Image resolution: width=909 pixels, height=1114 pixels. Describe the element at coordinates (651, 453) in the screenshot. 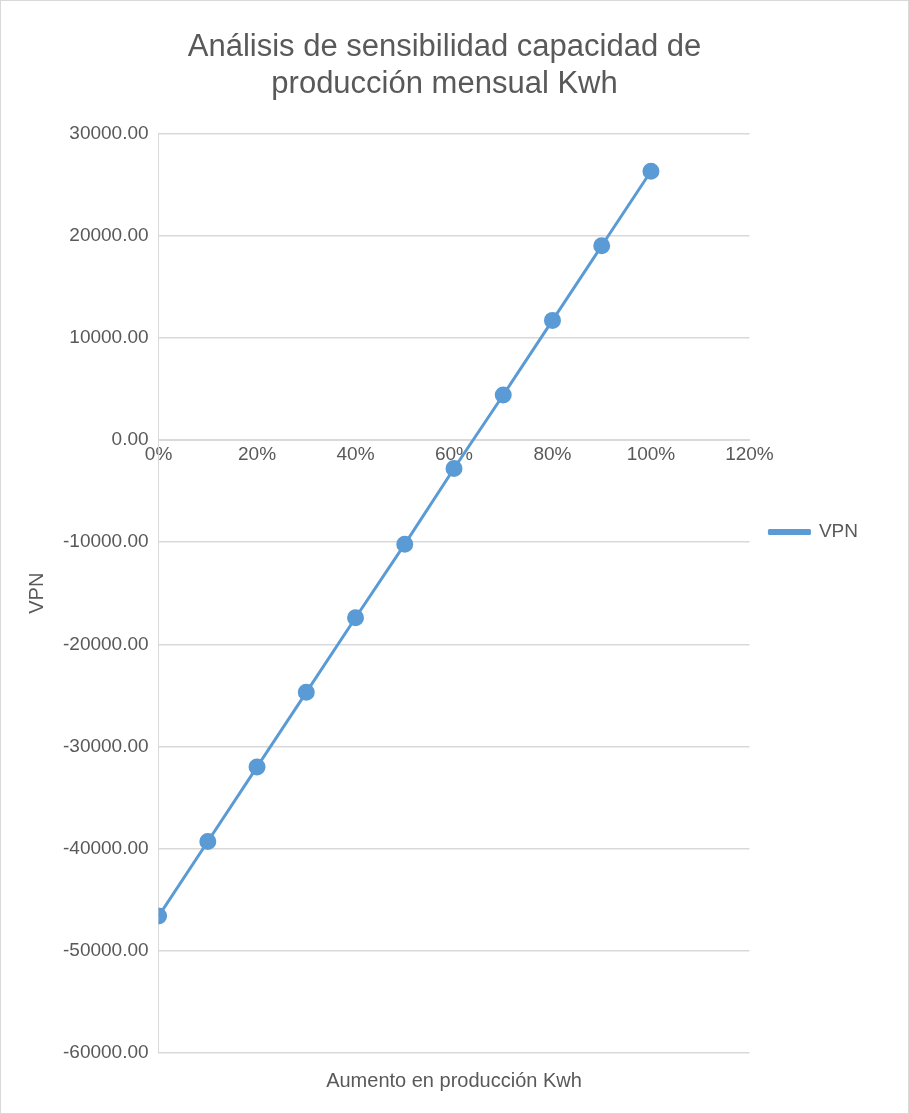

I see `x-tick-label: 100%` at that location.